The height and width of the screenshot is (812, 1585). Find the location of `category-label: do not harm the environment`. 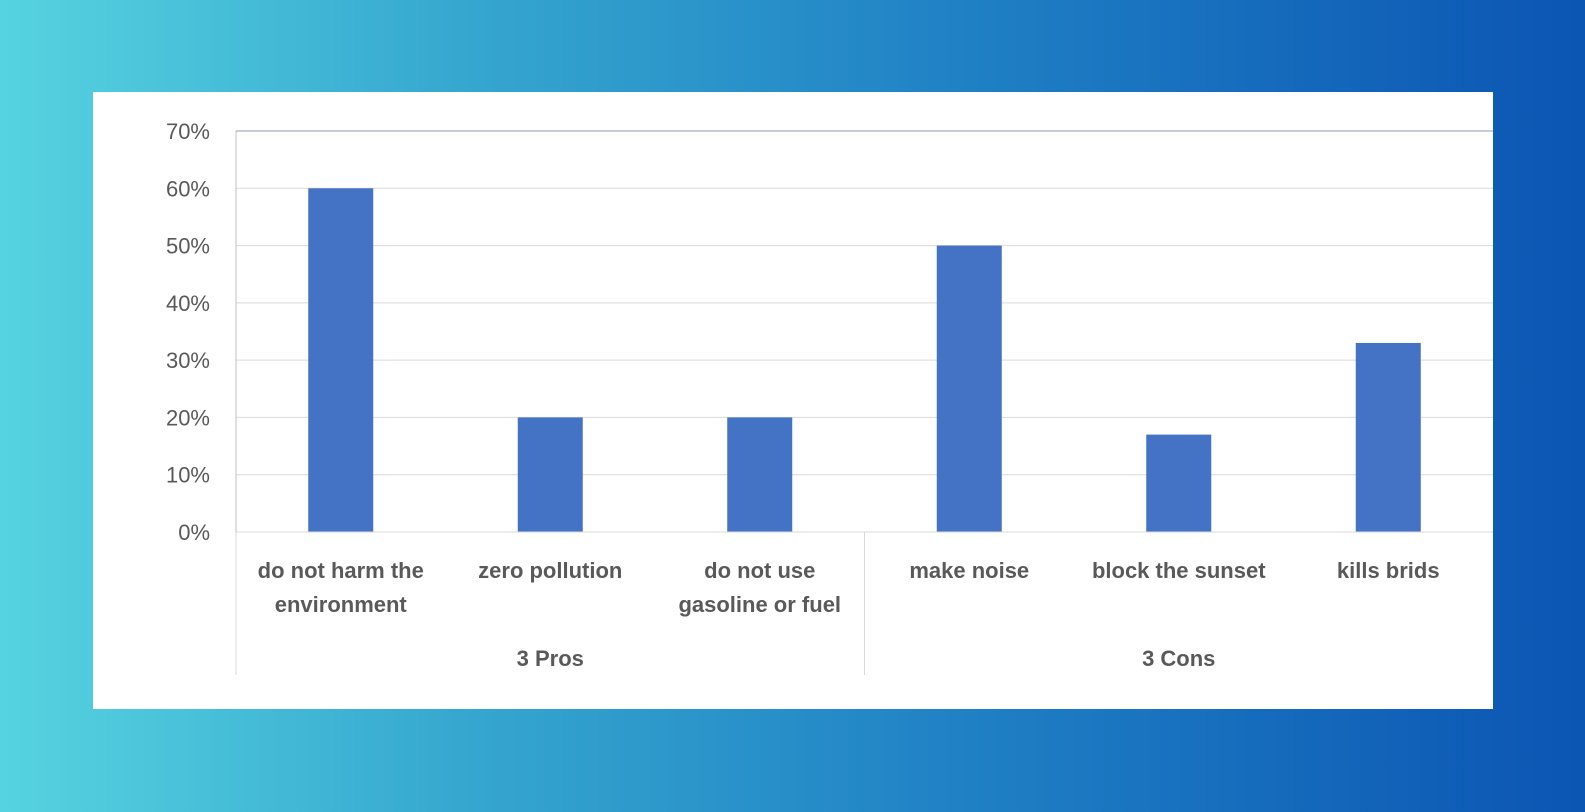

category-label: do not harm the environment is located at coordinates (341, 587).